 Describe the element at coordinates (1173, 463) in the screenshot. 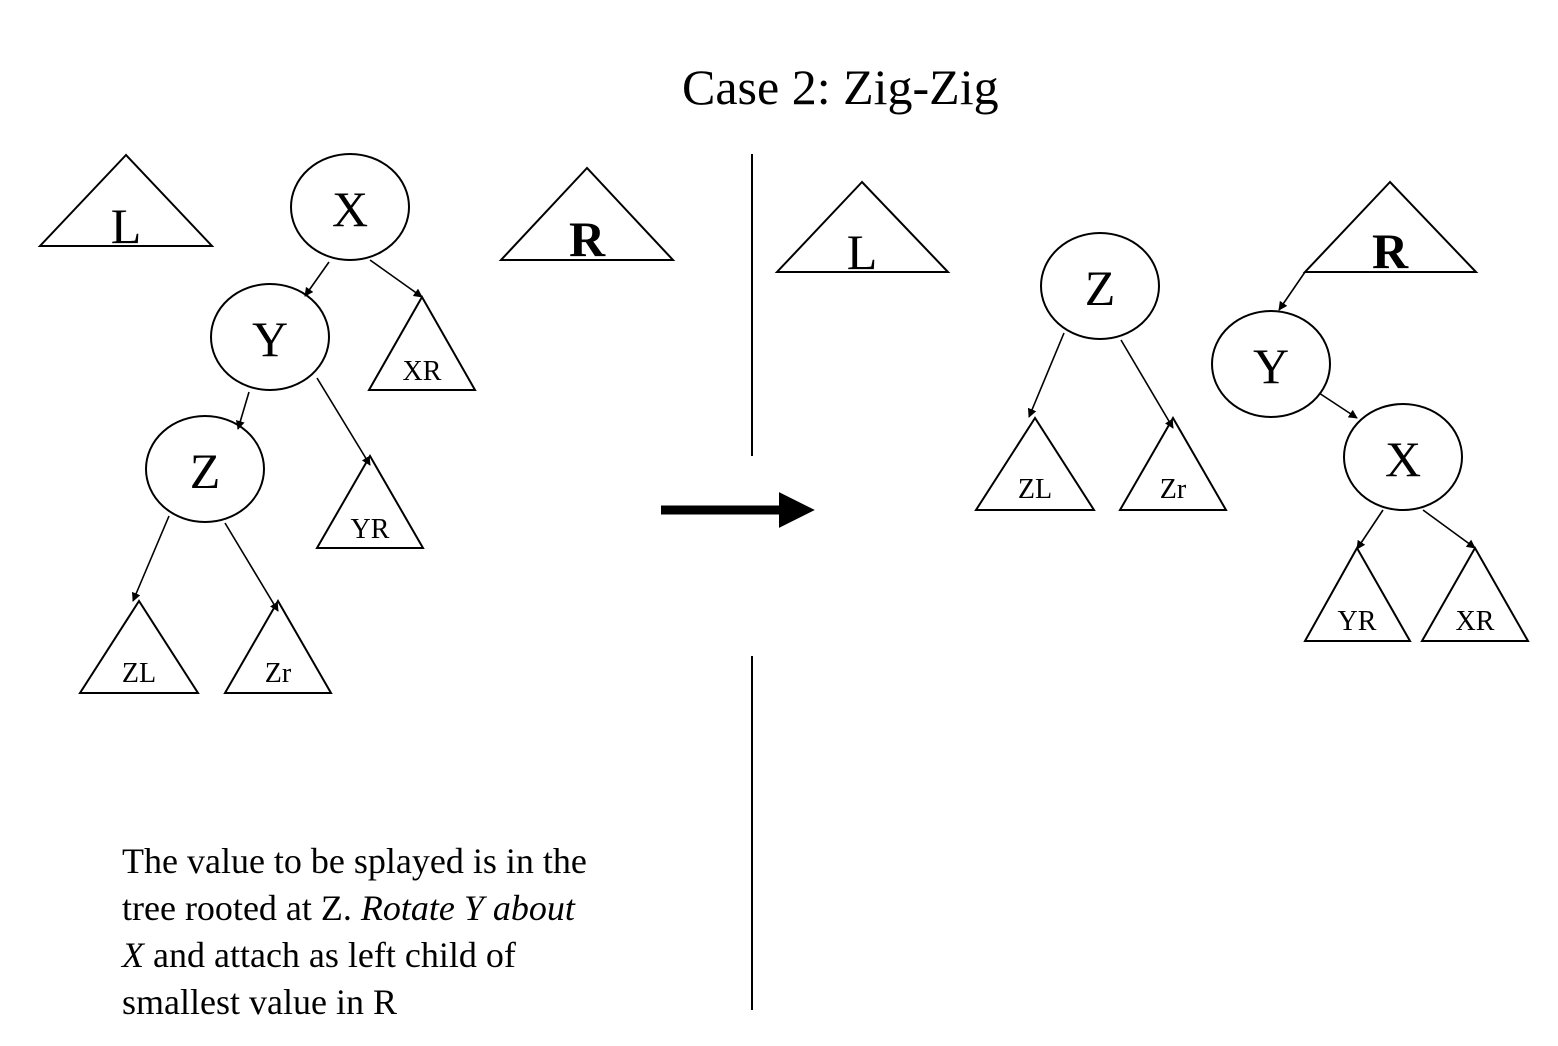

I see `after-subtree-zr: Zr` at that location.